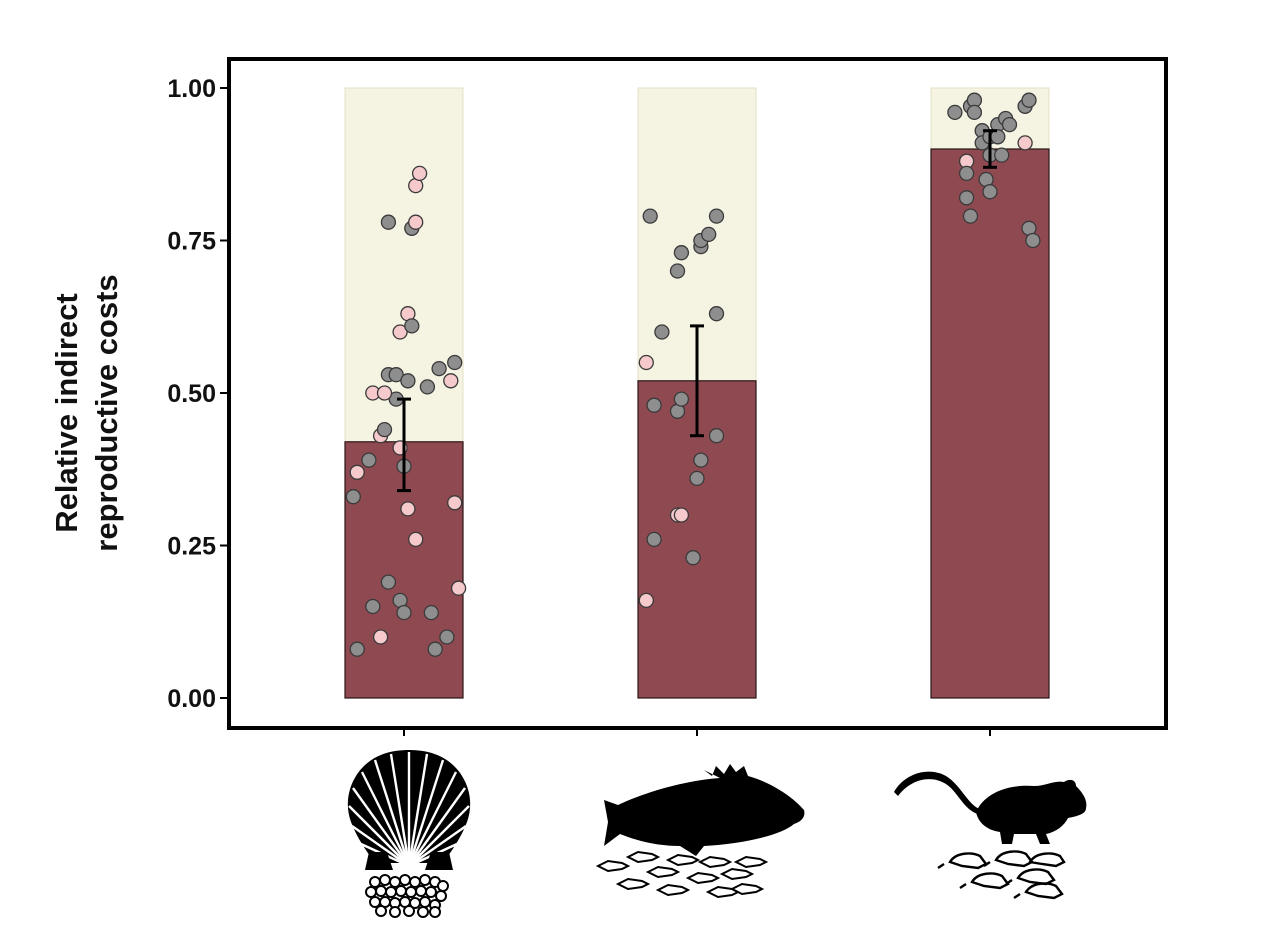  Describe the element at coordinates (409, 834) in the screenshot. I see `scallop-with-eggs-icon` at that location.